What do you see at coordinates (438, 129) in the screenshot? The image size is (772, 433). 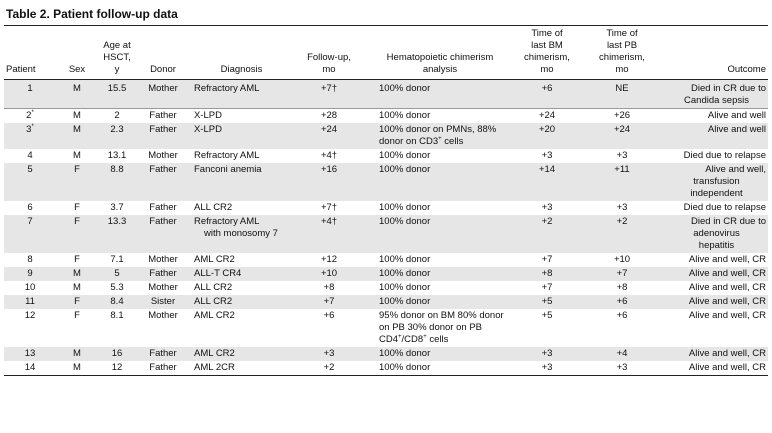 I see `cell-chimerism-line: 100% donor on PMNs, 88%` at bounding box center [438, 129].